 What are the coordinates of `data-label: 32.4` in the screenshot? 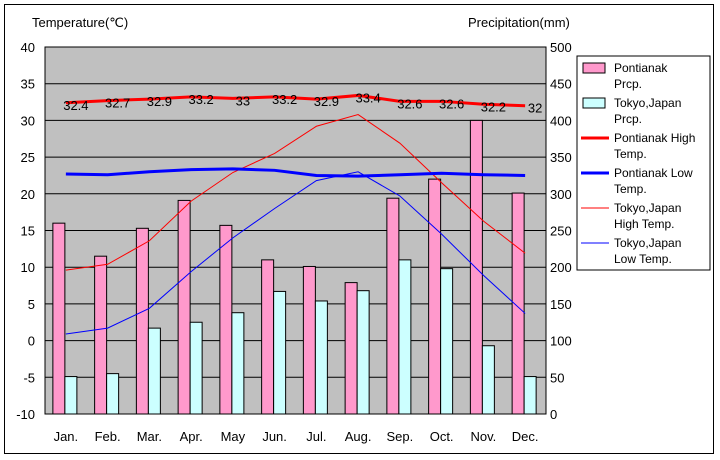 It's located at (75, 105).